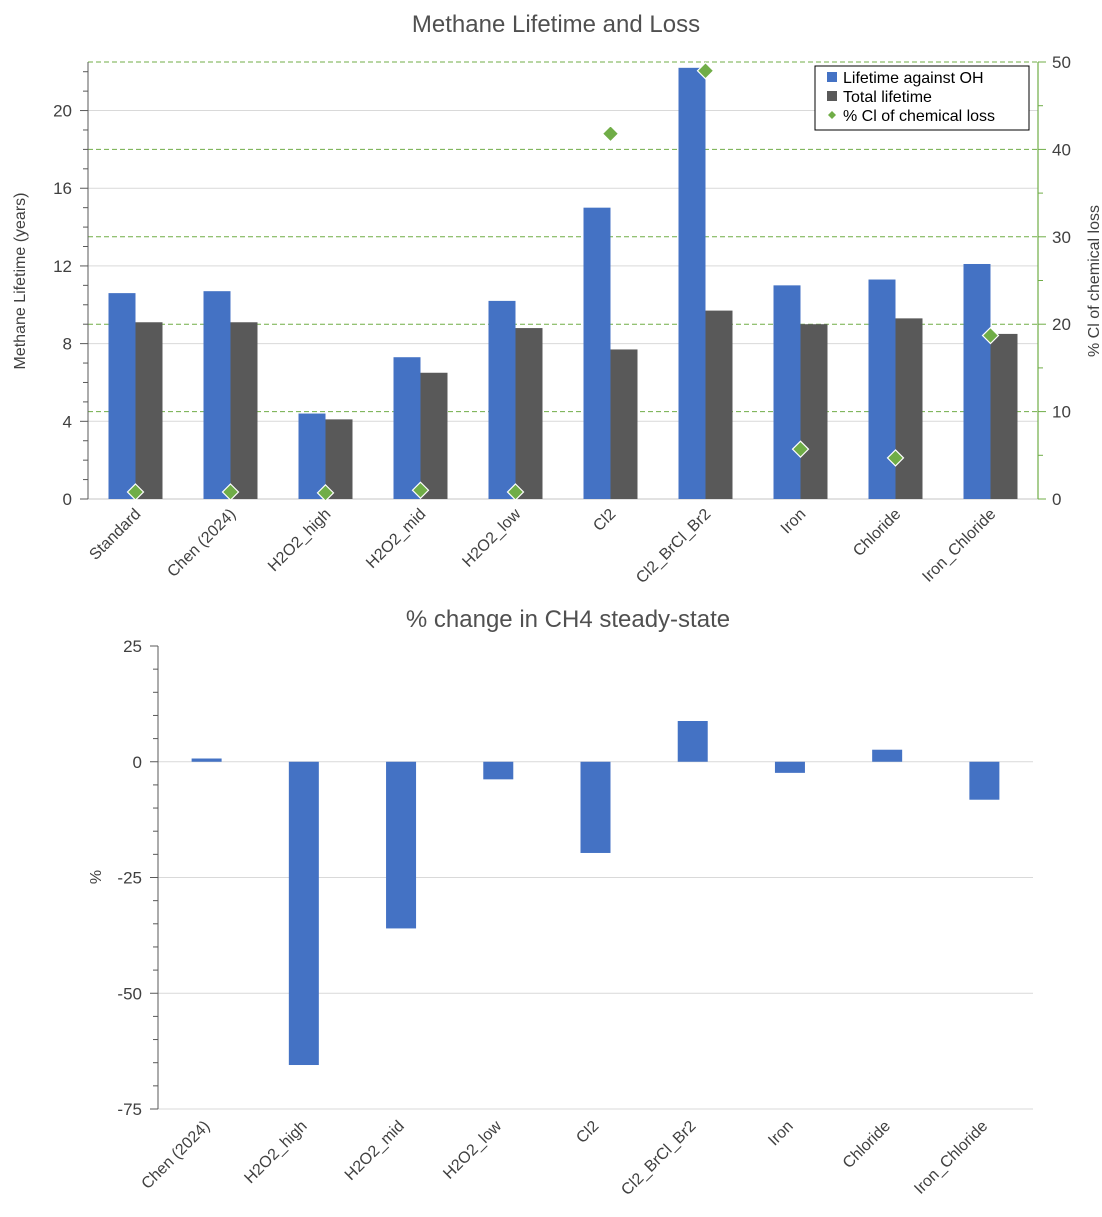 This screenshot has width=1102, height=1217. What do you see at coordinates (62, 266) in the screenshot?
I see `y-tick-label: 12` at bounding box center [62, 266].